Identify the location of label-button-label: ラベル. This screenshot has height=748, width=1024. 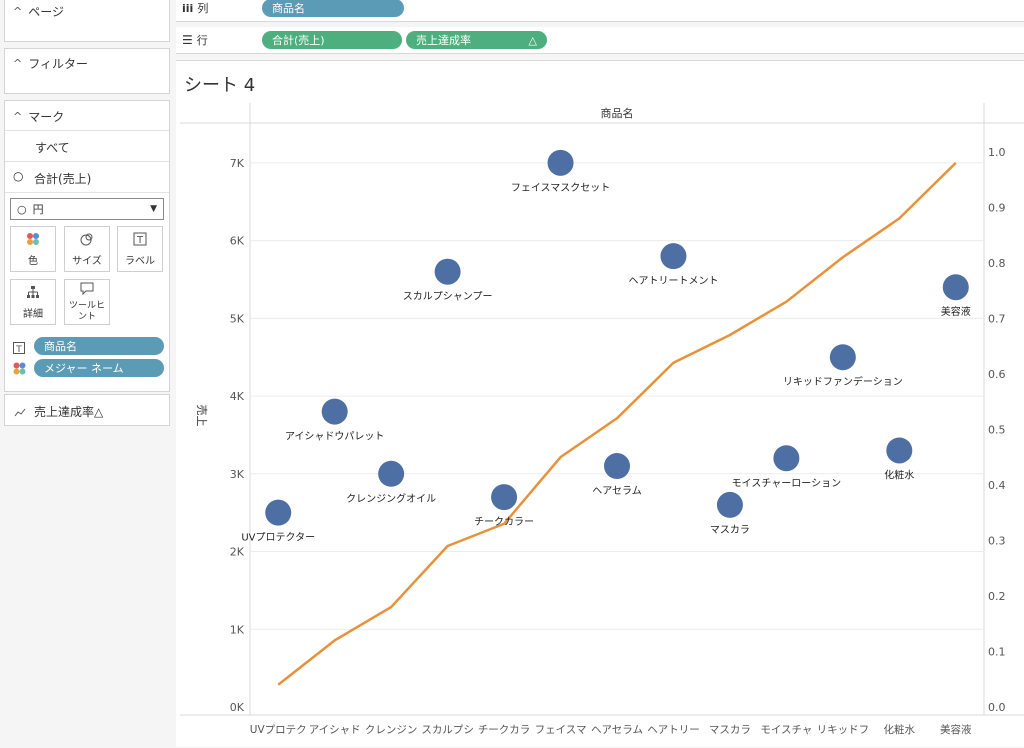
(140, 261).